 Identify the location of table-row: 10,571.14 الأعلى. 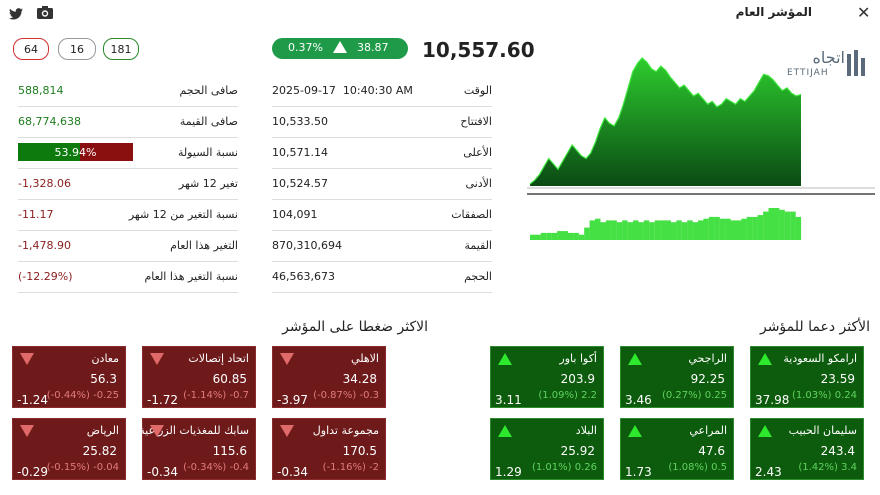
(382, 153).